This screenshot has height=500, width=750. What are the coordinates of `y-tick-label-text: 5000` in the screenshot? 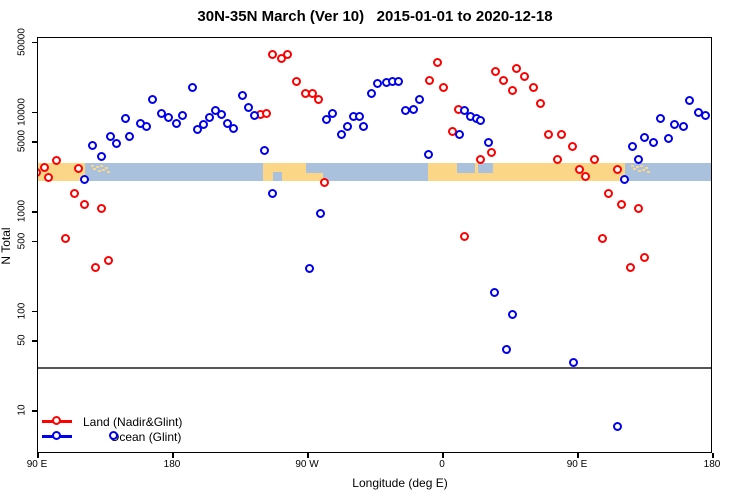 It's located at (22, 141).